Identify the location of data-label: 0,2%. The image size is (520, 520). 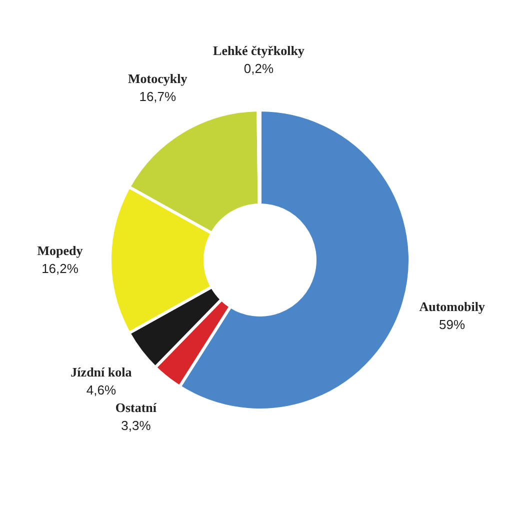
(259, 68).